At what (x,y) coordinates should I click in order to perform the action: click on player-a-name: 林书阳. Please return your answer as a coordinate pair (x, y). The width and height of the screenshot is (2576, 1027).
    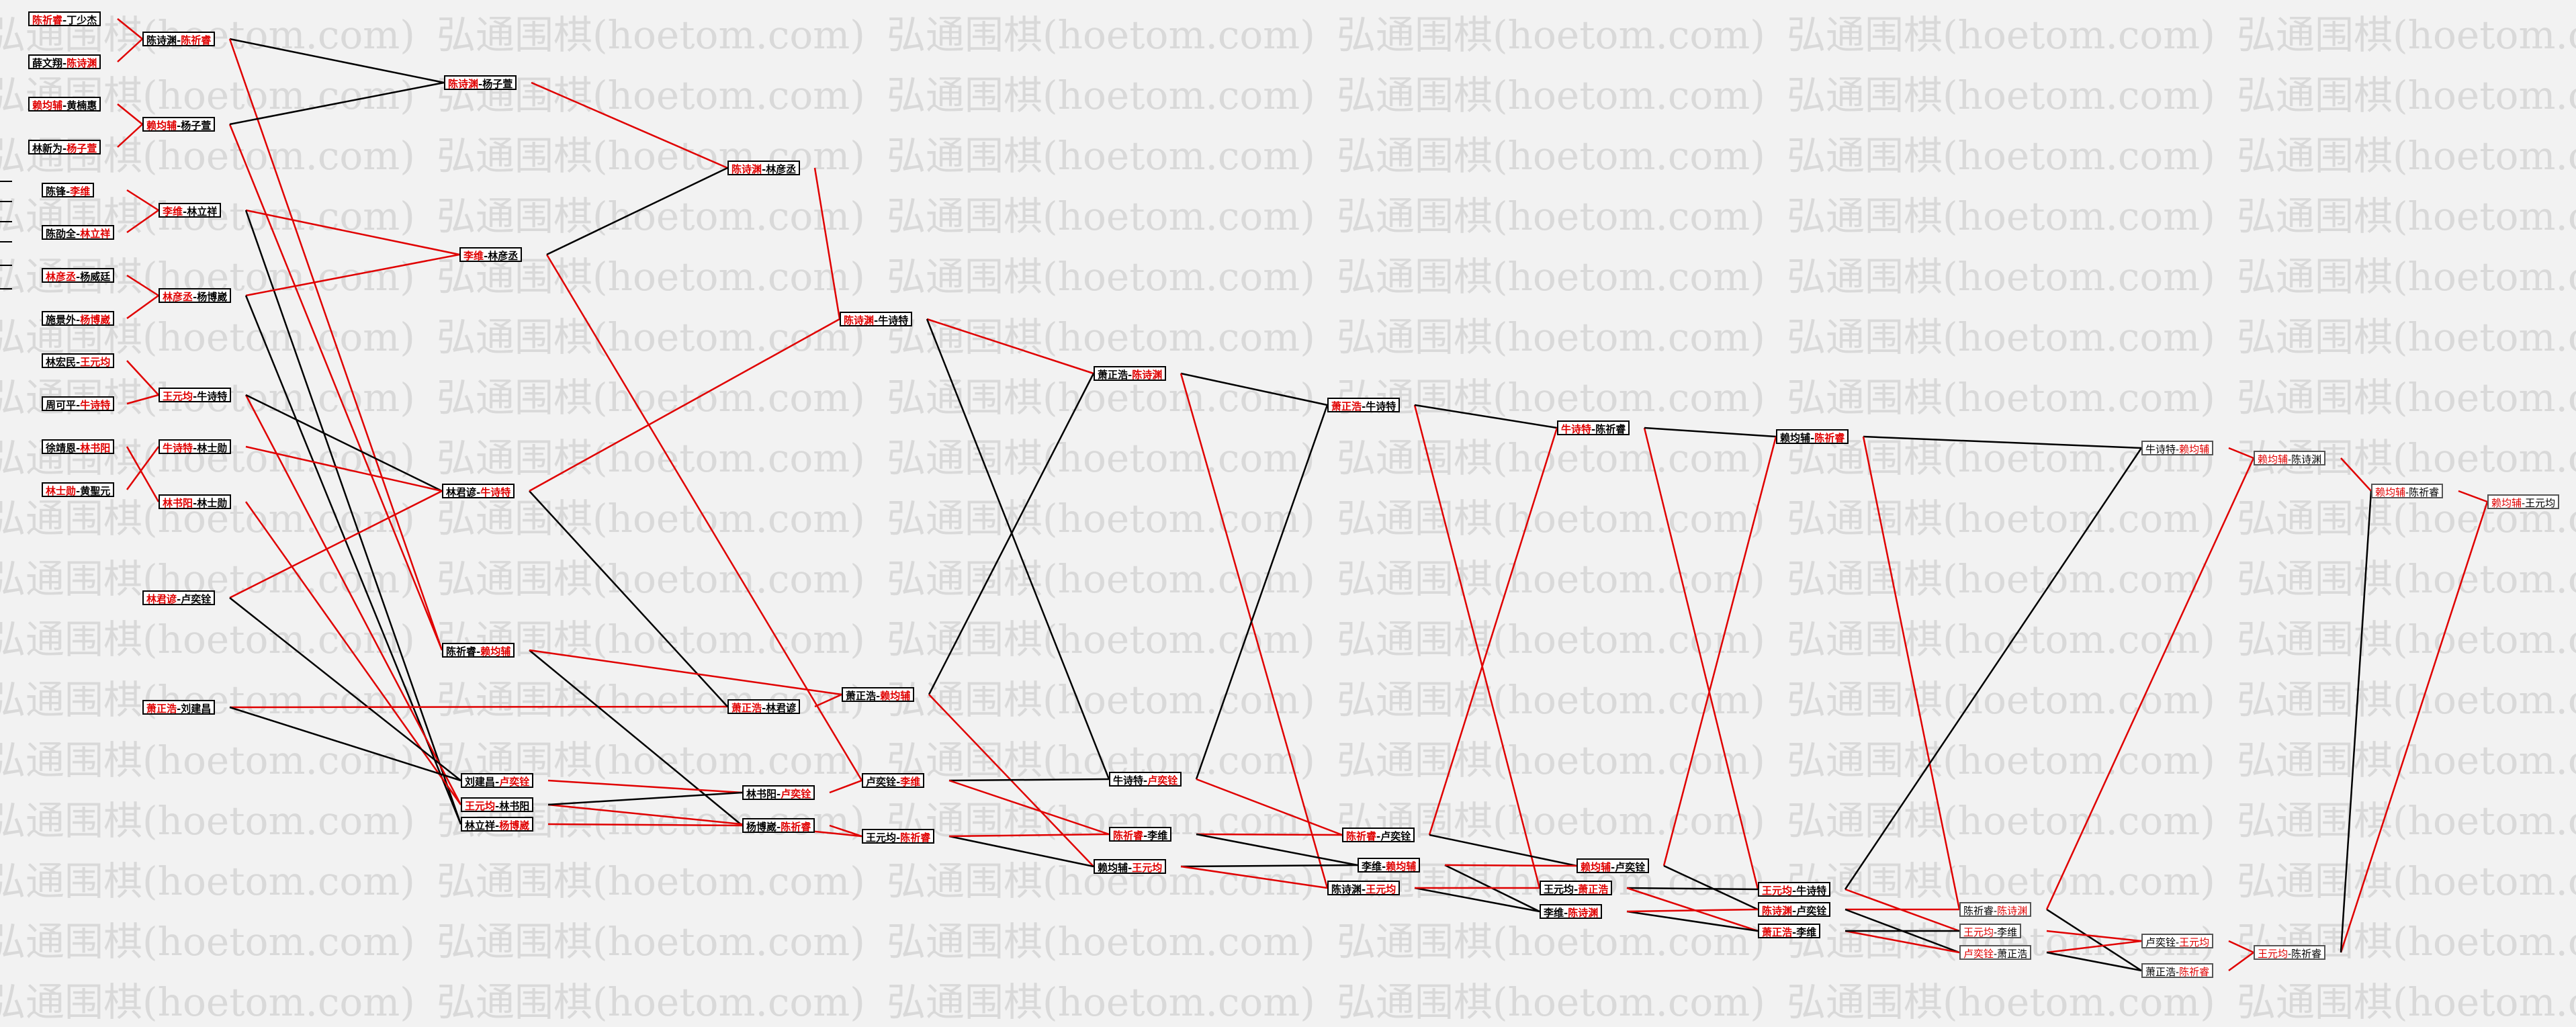
    Looking at the image, I should click on (762, 794).